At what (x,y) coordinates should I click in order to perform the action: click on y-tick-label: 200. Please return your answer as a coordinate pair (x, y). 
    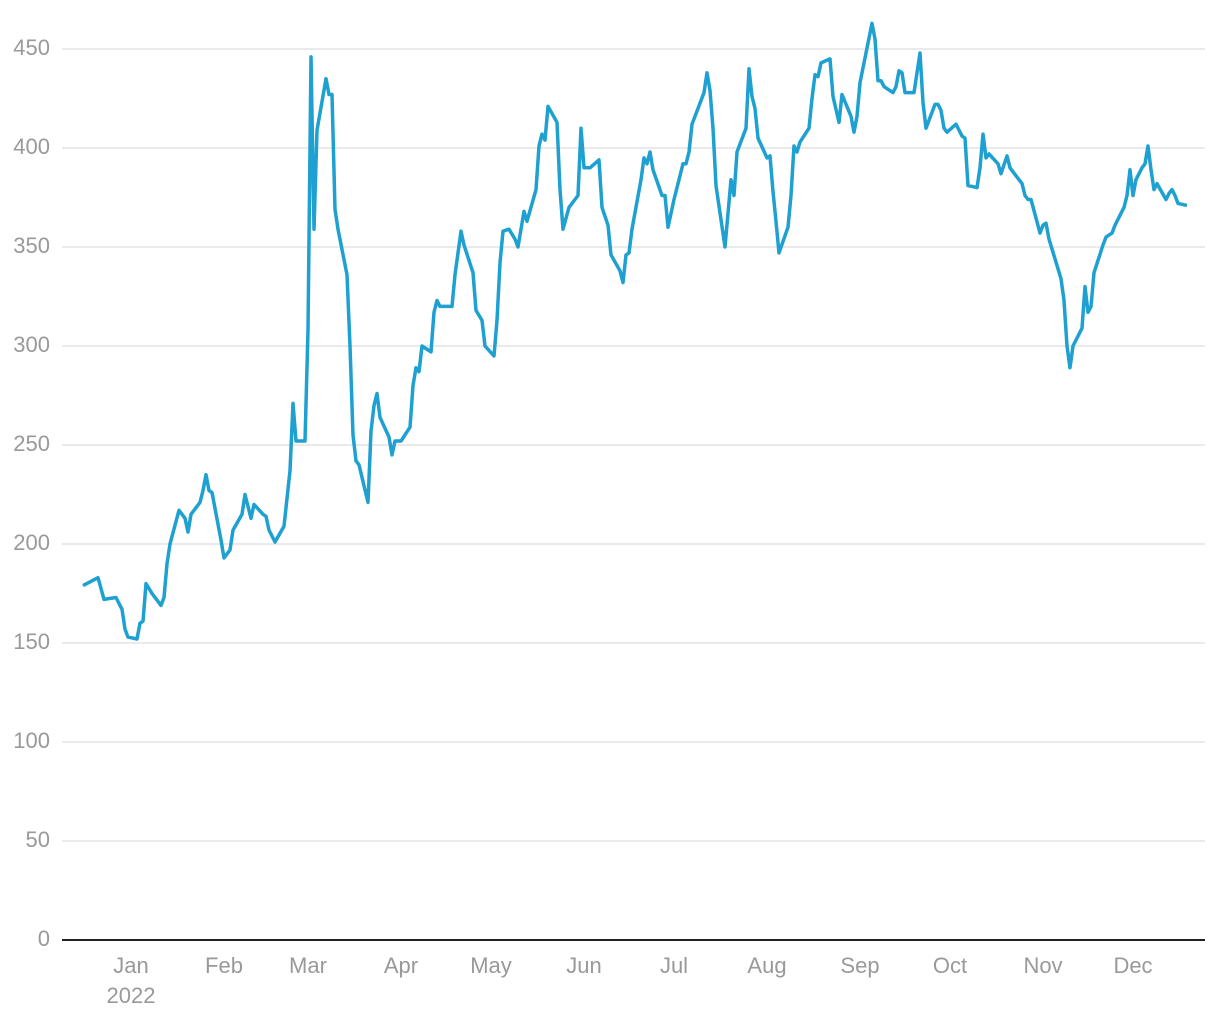
    Looking at the image, I should click on (31, 542).